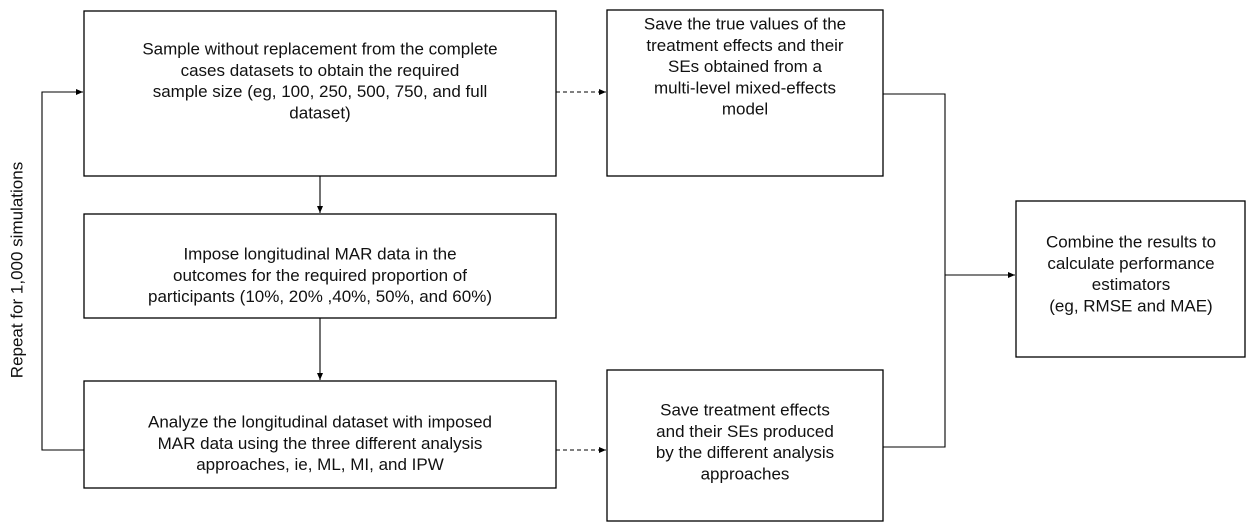  Describe the element at coordinates (1131, 284) in the screenshot. I see `node-label: estimators` at that location.